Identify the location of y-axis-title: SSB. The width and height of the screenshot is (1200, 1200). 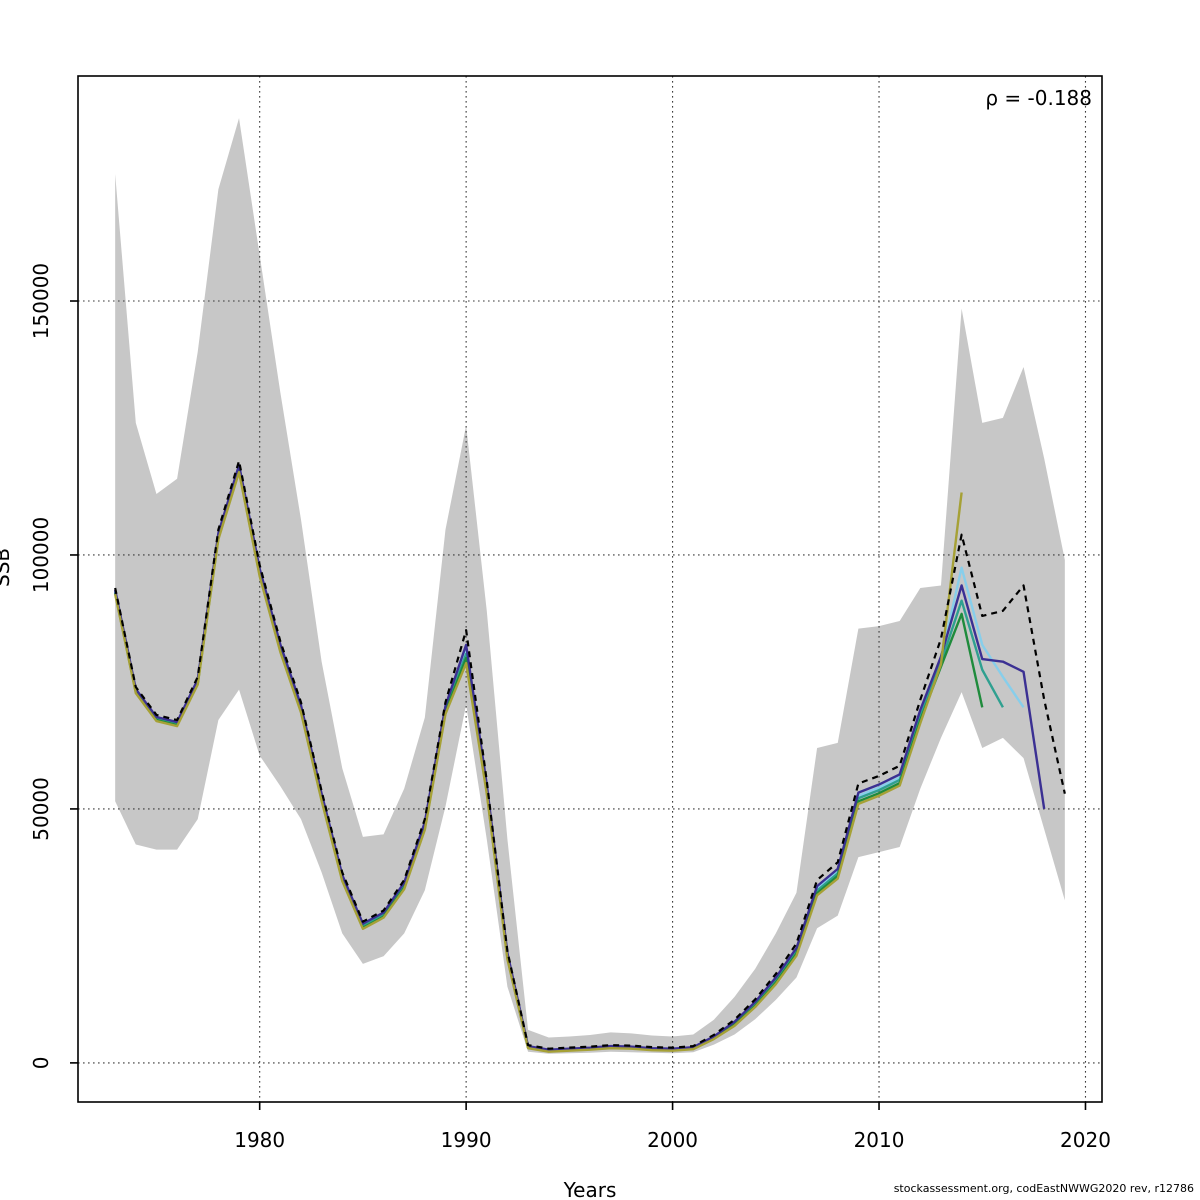
(7, 567).